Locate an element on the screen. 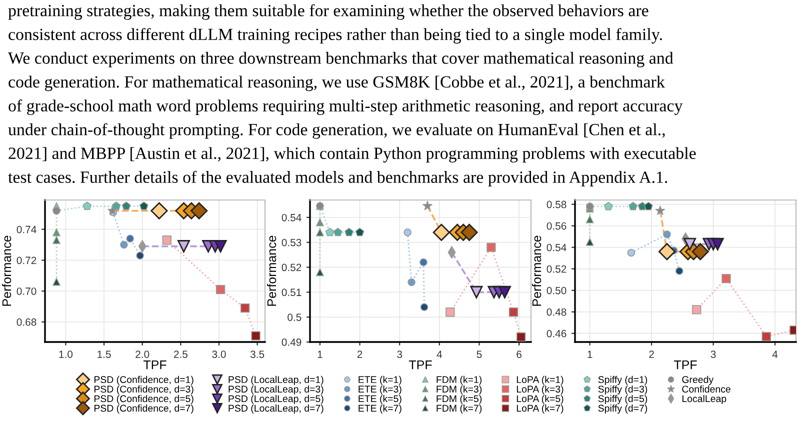 The width and height of the screenshot is (808, 431). y-tick-label: 0.50 is located at coordinates (556, 290).